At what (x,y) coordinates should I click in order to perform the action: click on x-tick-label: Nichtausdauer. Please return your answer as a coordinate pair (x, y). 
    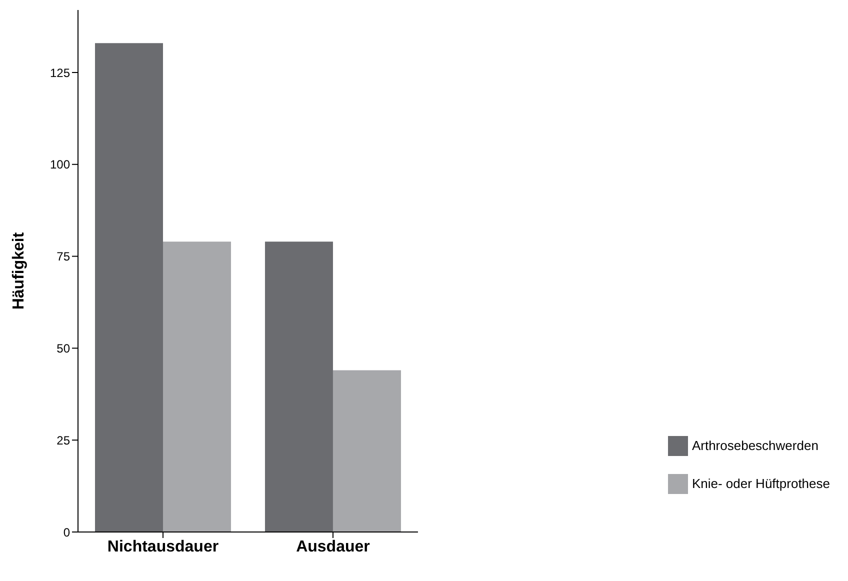
    Looking at the image, I should click on (163, 547).